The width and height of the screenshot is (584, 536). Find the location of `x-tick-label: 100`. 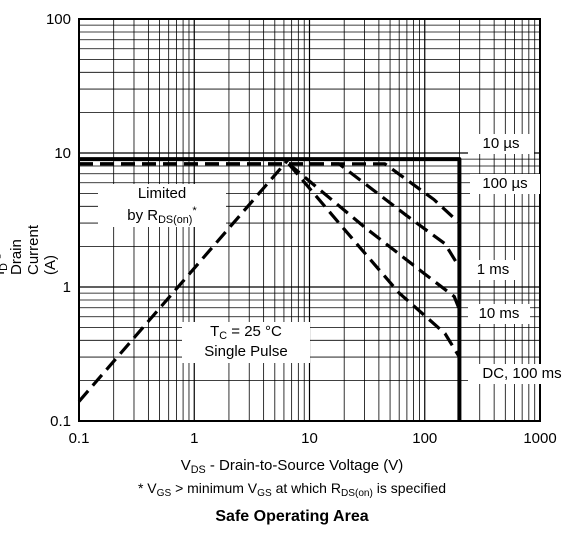

x-tick-label: 100 is located at coordinates (424, 438).